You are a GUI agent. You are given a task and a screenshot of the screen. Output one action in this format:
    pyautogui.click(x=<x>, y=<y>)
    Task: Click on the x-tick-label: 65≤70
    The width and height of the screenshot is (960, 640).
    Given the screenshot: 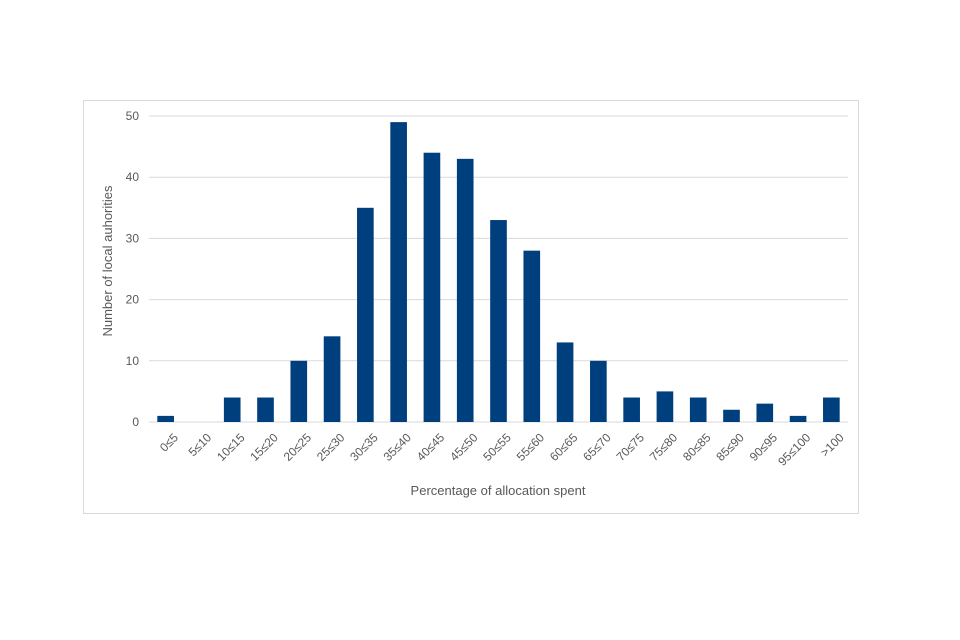 What is the action you would take?
    pyautogui.click(x=597, y=447)
    